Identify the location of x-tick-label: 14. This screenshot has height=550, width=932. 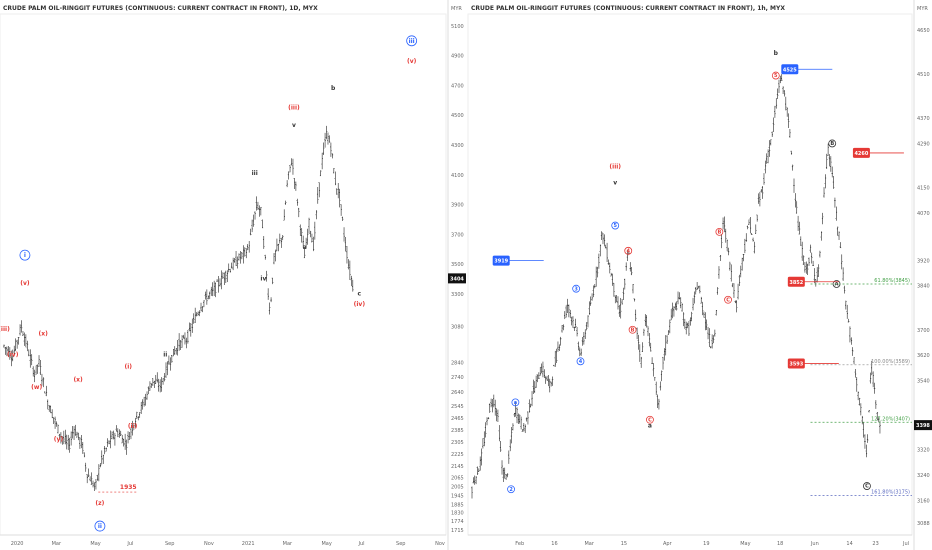
(849, 544).